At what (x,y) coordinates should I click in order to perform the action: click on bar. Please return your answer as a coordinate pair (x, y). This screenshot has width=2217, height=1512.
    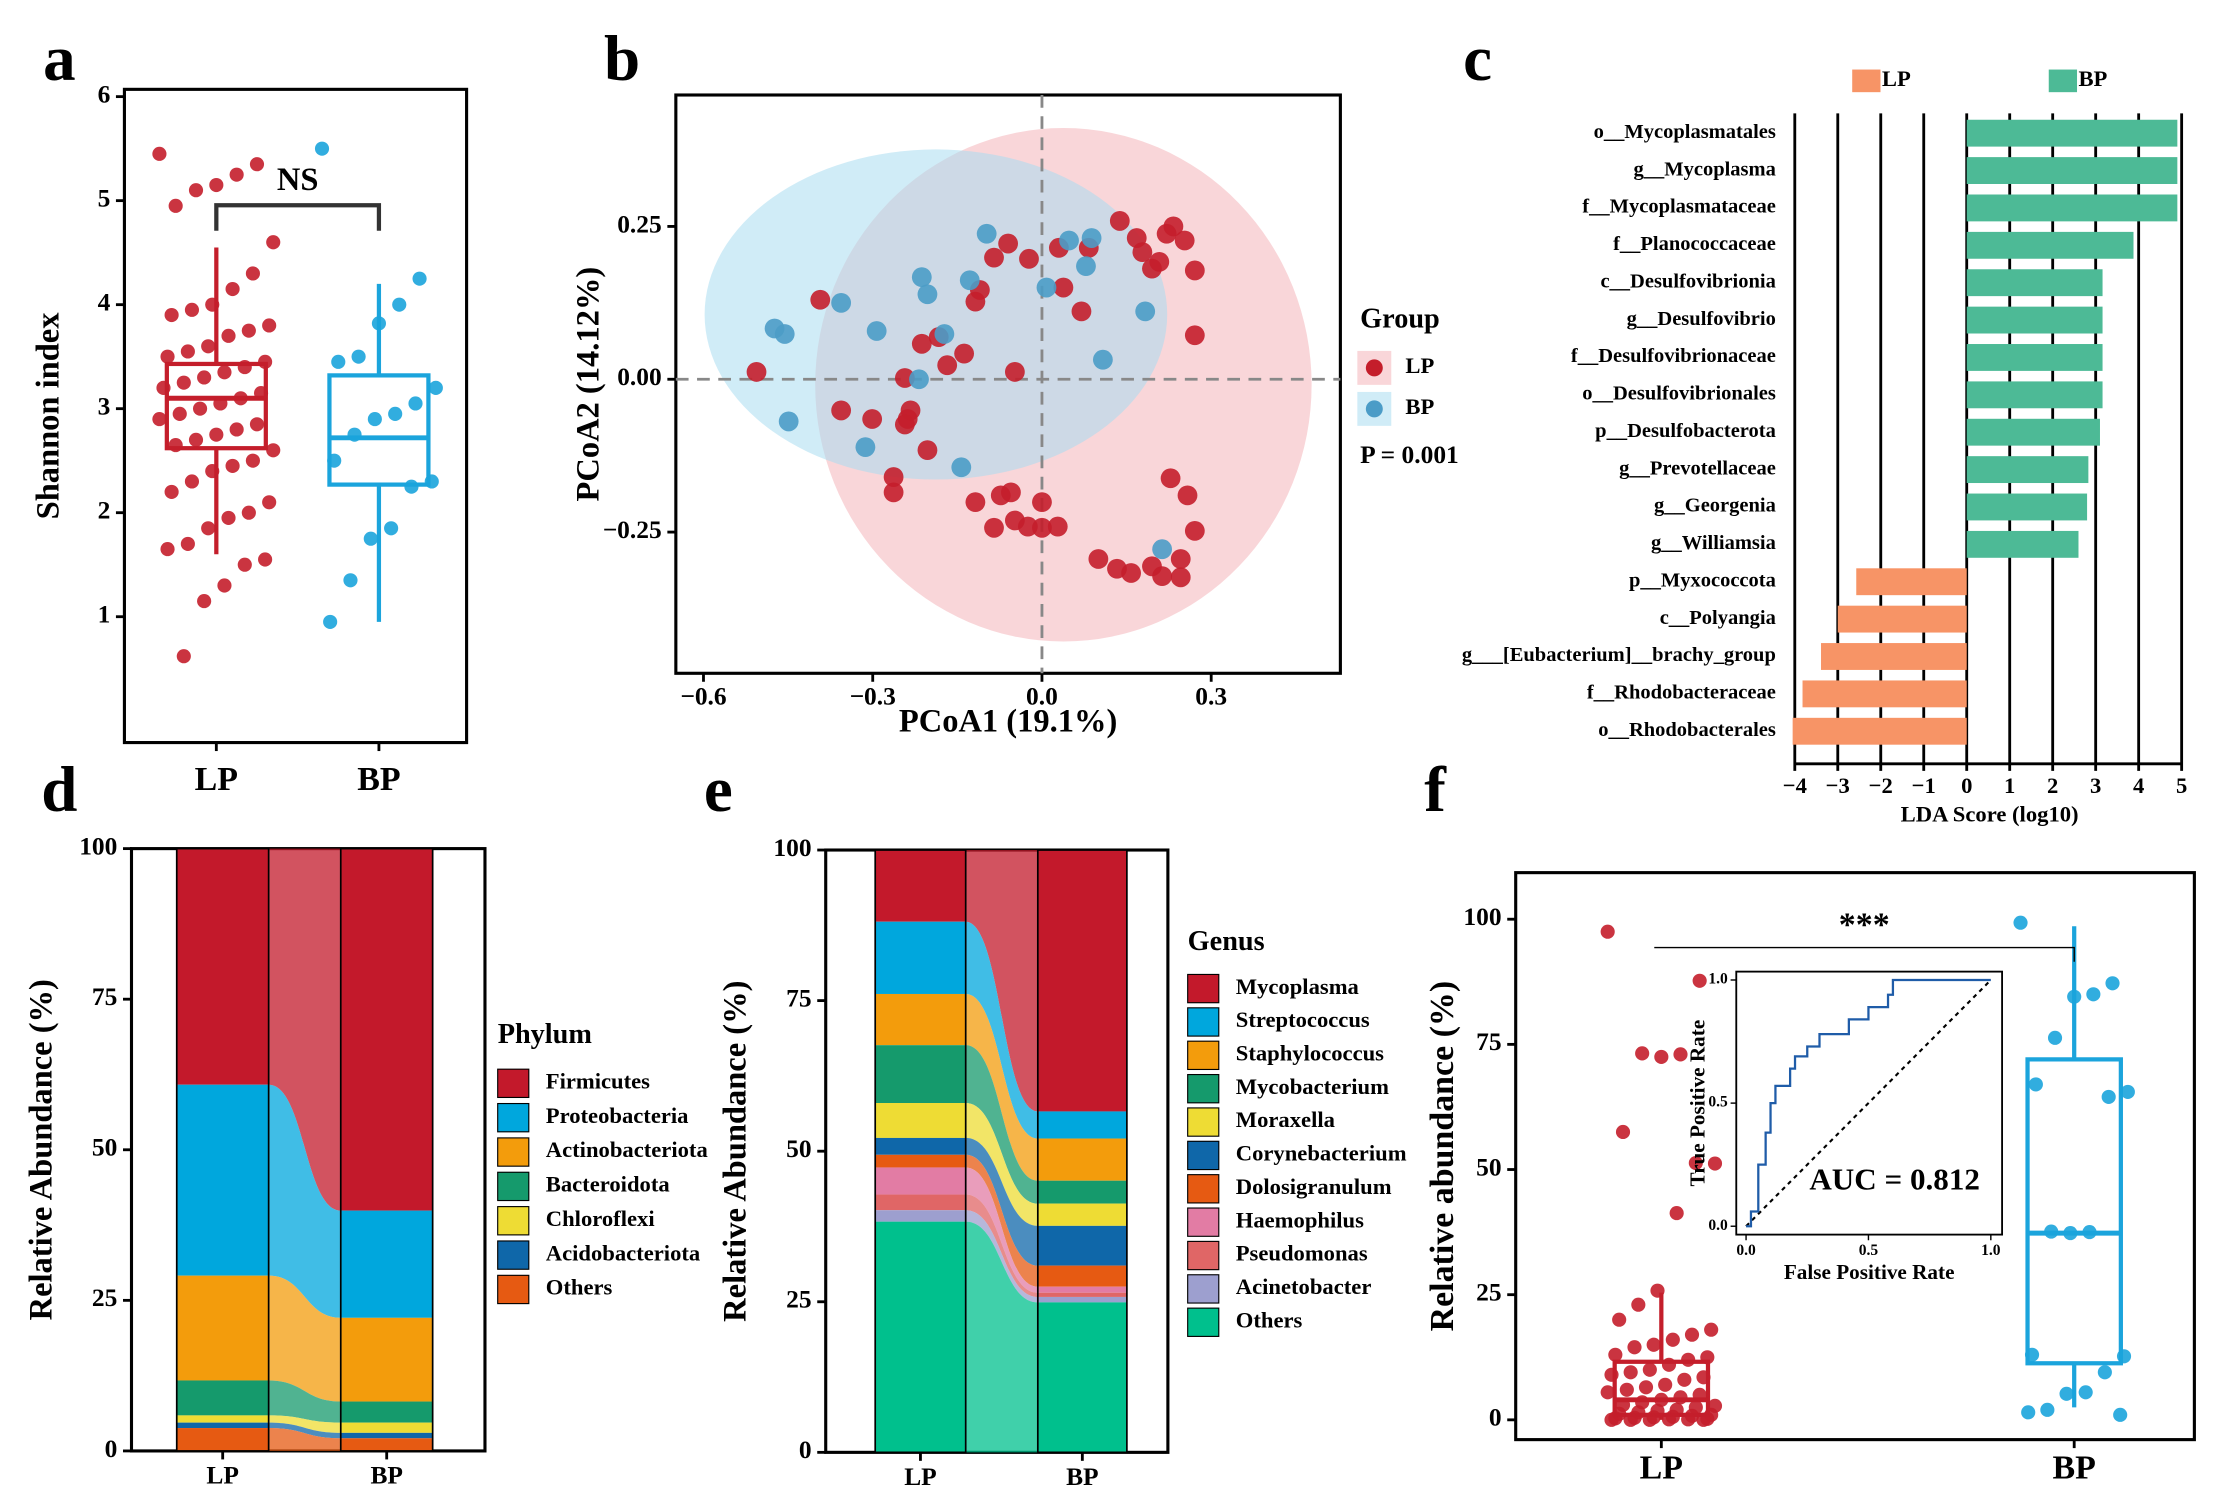
    Looking at the image, I should click on (2027, 470).